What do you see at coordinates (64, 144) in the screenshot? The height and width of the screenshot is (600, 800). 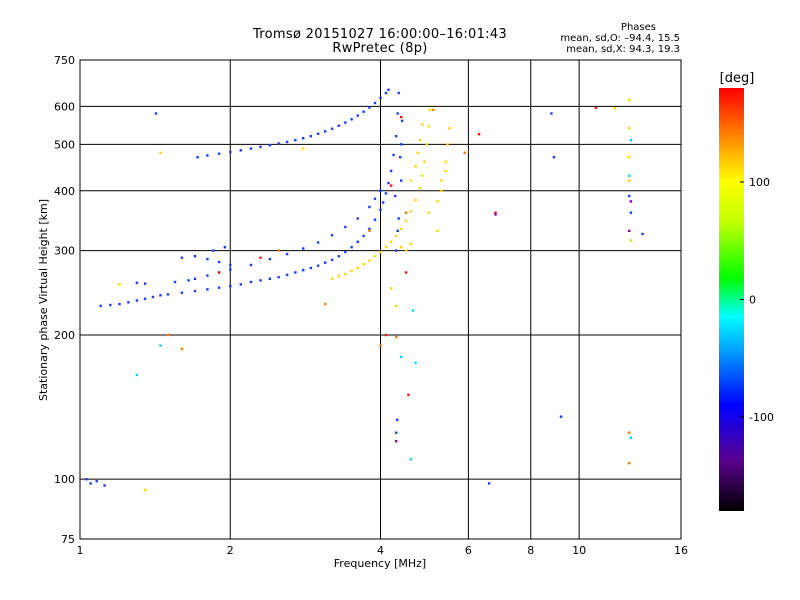 I see `y-tick-label: 500` at bounding box center [64, 144].